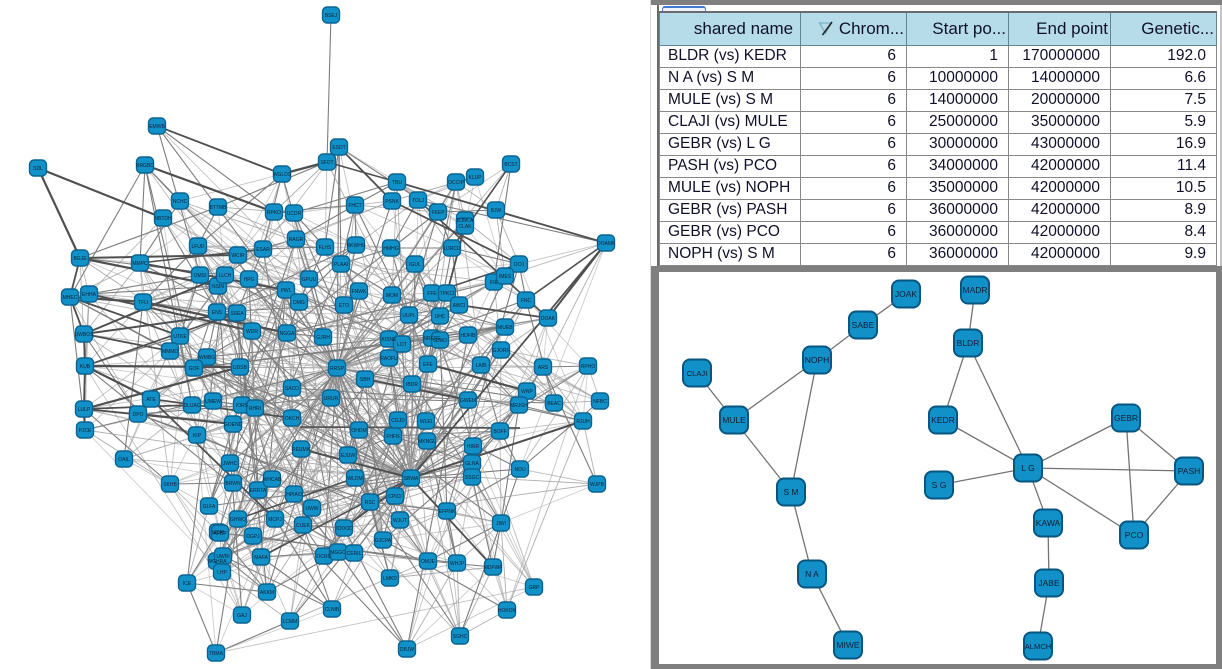  What do you see at coordinates (1189, 471) in the screenshot?
I see `svg-text: PASH` at bounding box center [1189, 471].